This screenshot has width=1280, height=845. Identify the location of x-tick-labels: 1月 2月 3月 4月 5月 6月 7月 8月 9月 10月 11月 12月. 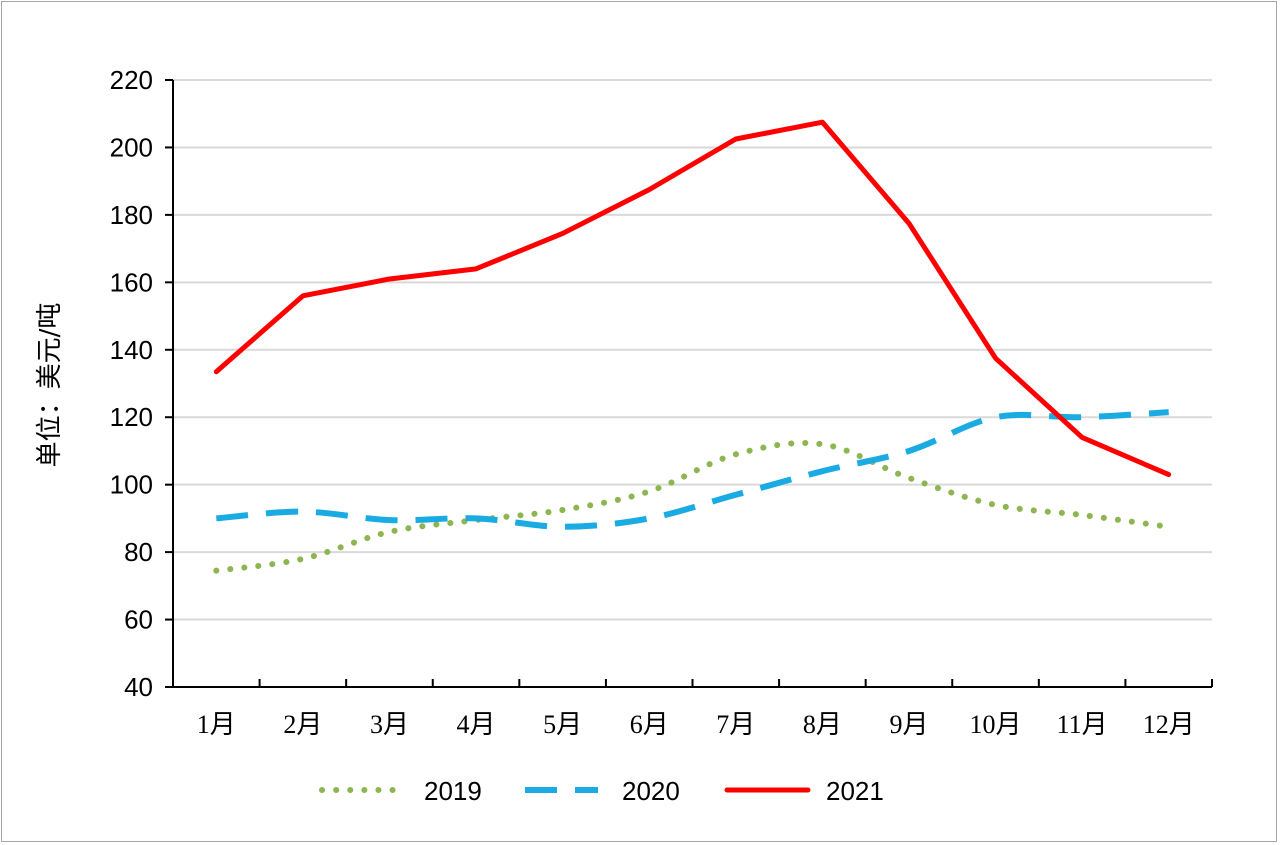
(696, 724).